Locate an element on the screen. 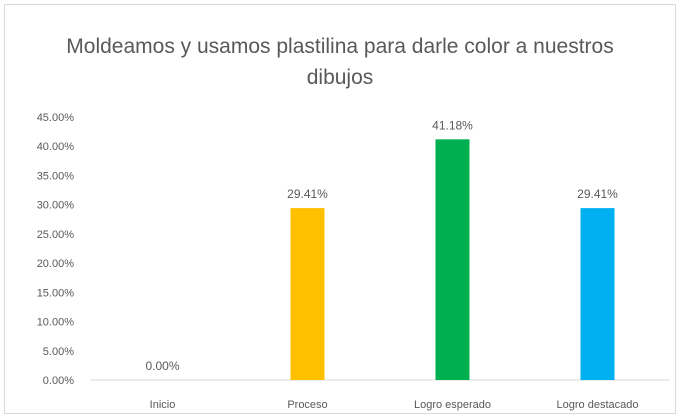 The image size is (684, 419). y-tick-label: 40.00% is located at coordinates (56, 147).